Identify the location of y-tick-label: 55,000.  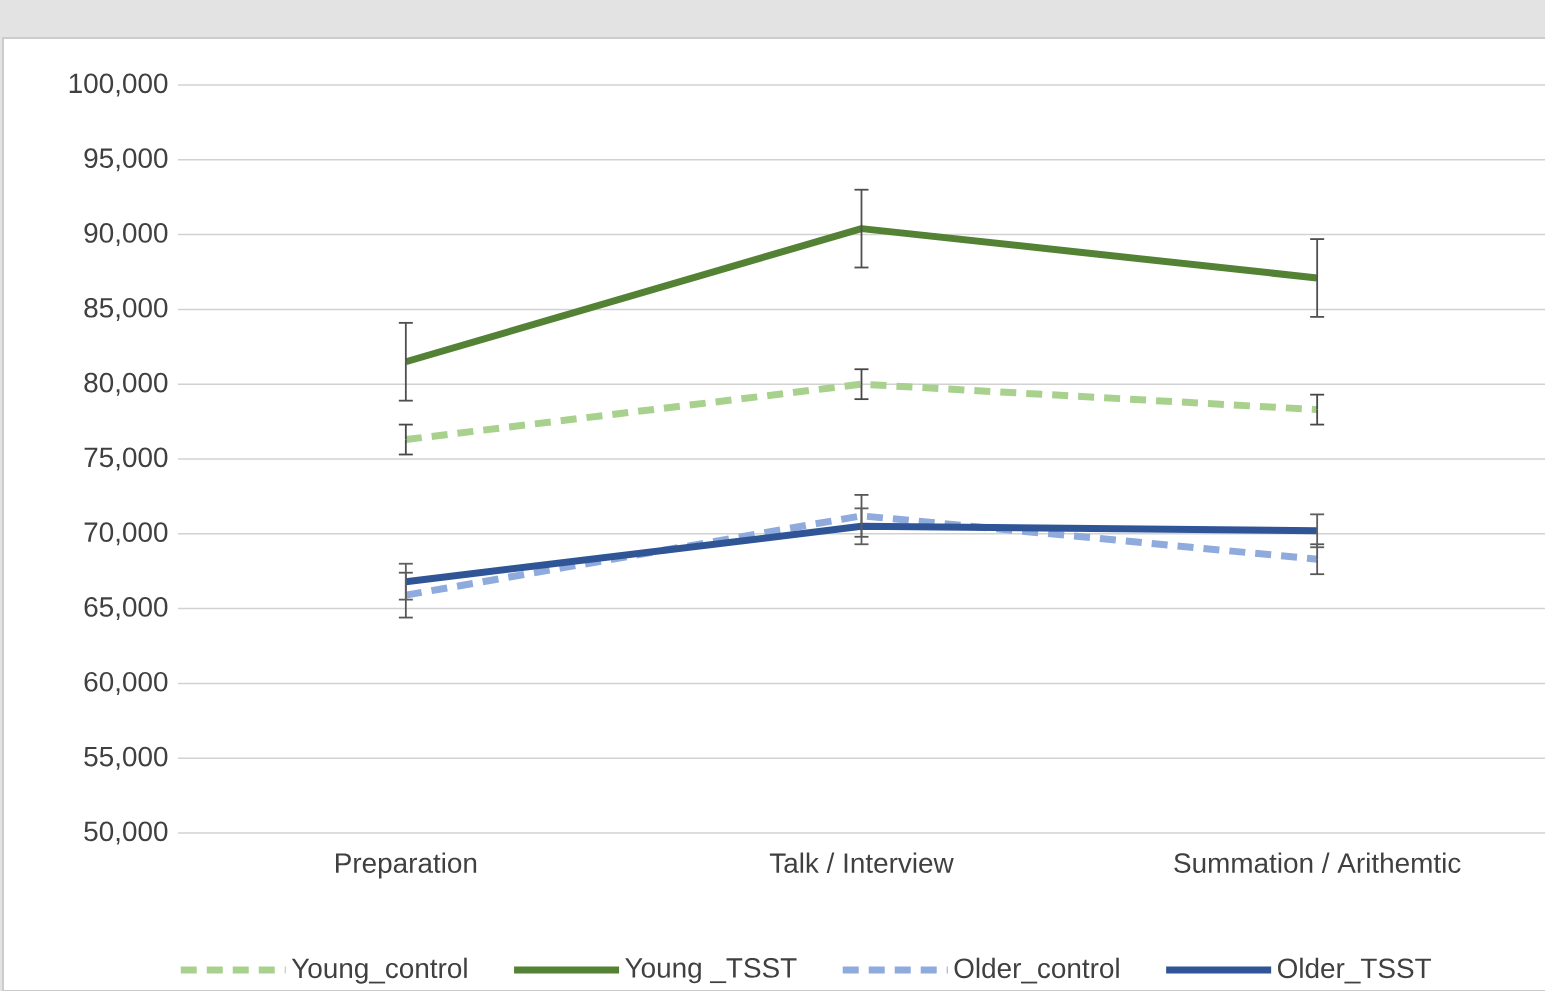
(126, 758).